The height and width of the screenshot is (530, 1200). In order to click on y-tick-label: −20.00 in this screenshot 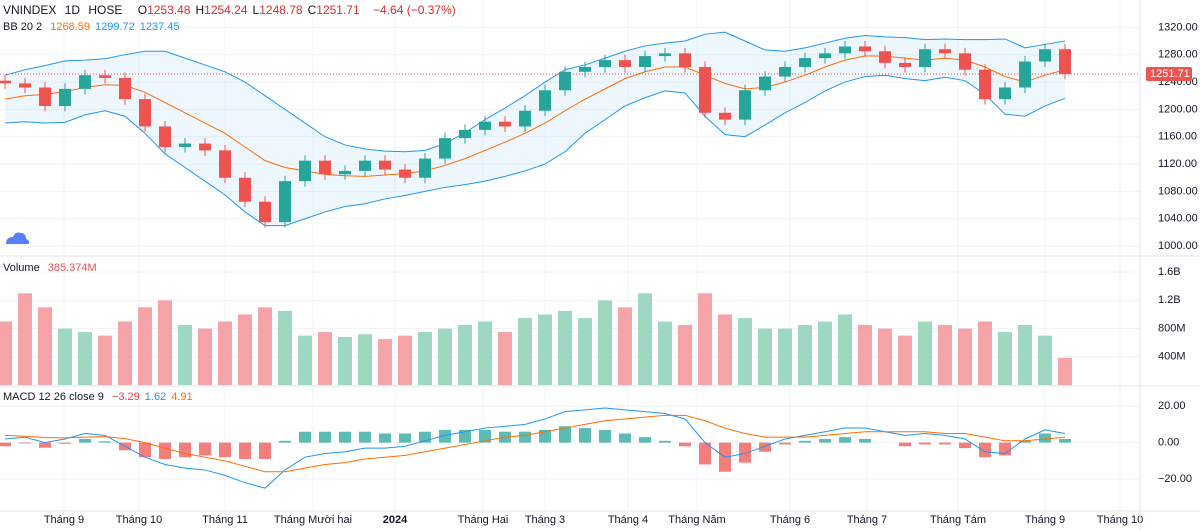, I will do `click(1175, 479)`.